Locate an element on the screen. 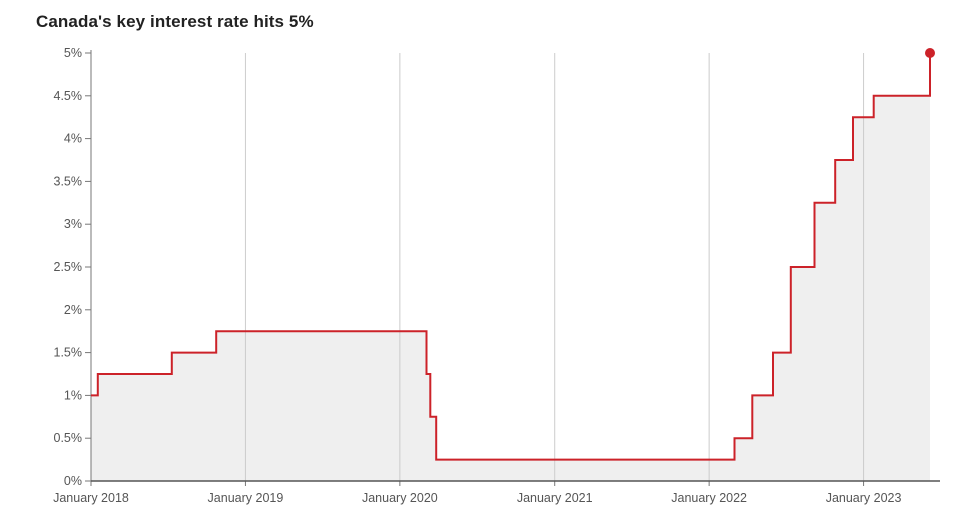 The width and height of the screenshot is (955, 512). y-tick-label: 0.5% is located at coordinates (68, 438).